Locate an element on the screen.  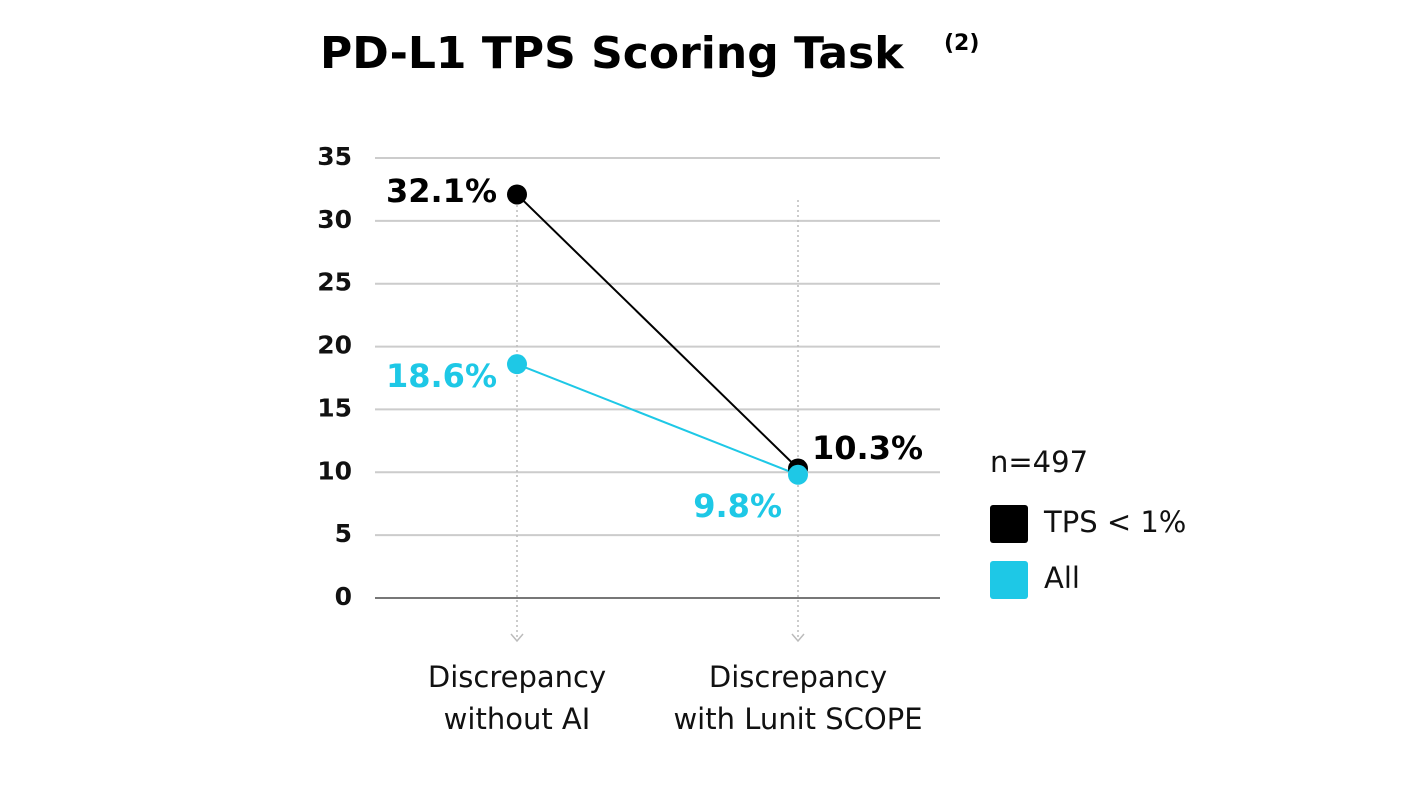
legend-label: TPS < 1% is located at coordinates (1114, 522).